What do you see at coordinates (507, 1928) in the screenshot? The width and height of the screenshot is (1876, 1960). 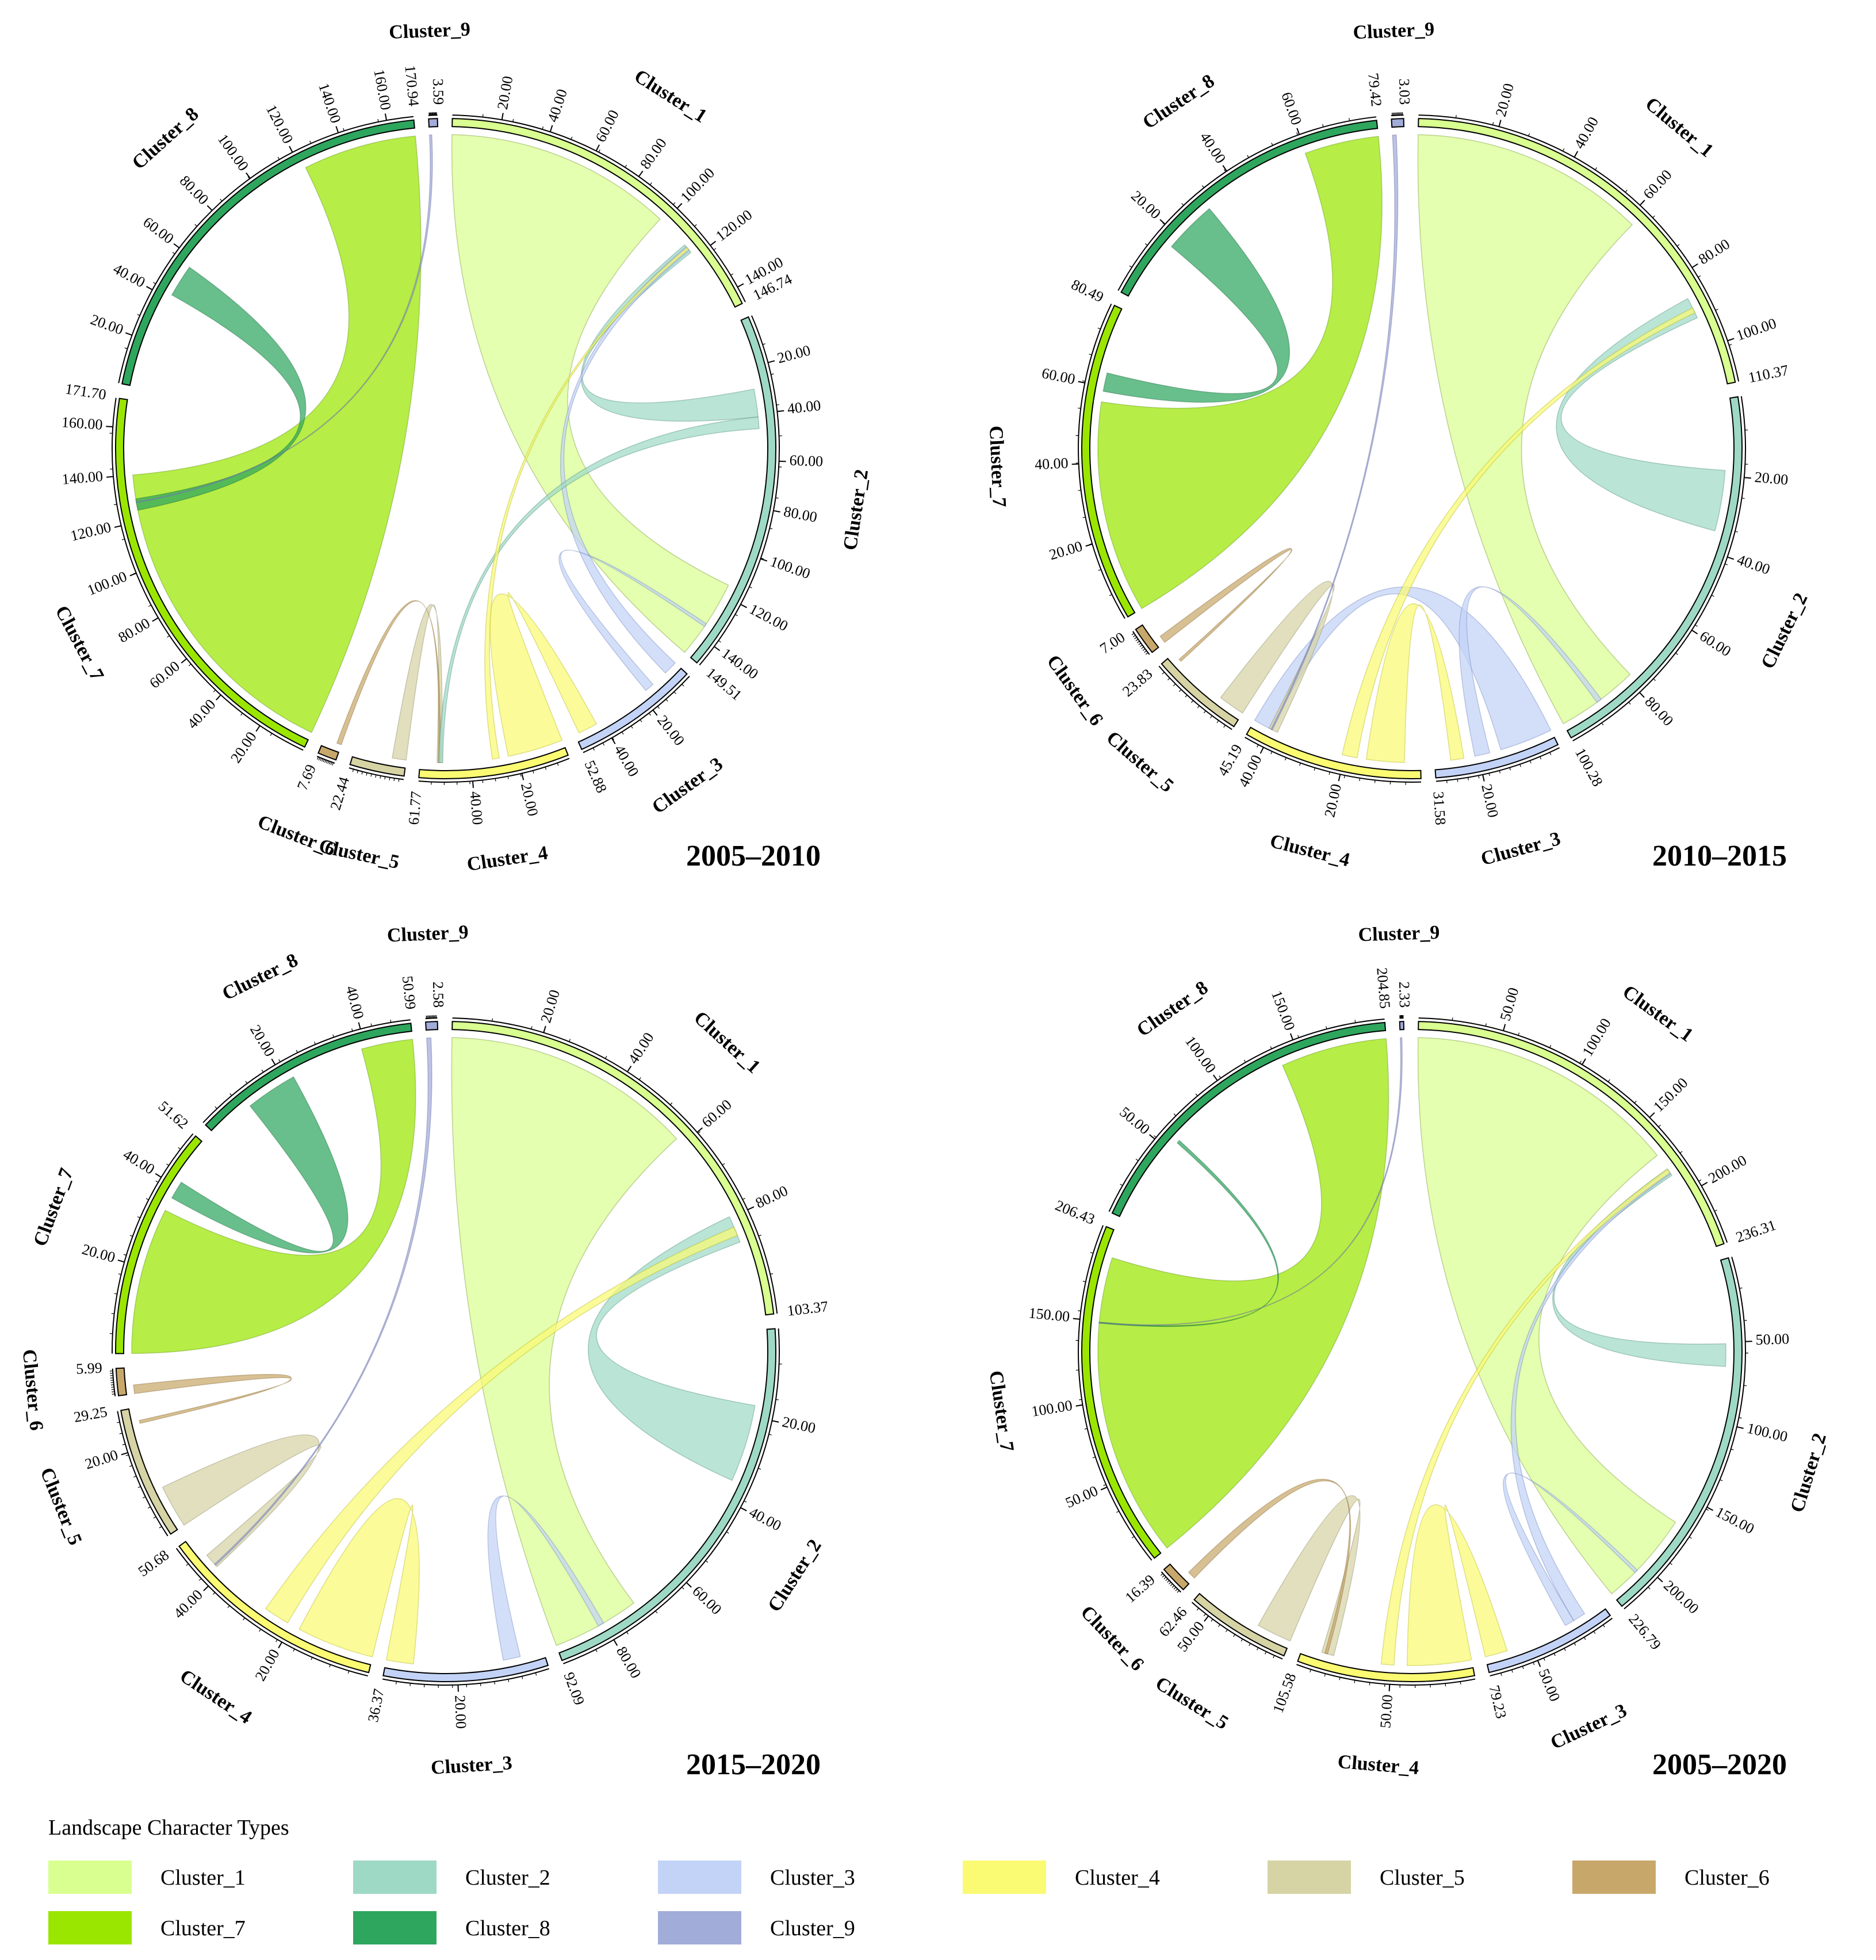 I see `legend-label-cluster-8: Cluster_8` at bounding box center [507, 1928].